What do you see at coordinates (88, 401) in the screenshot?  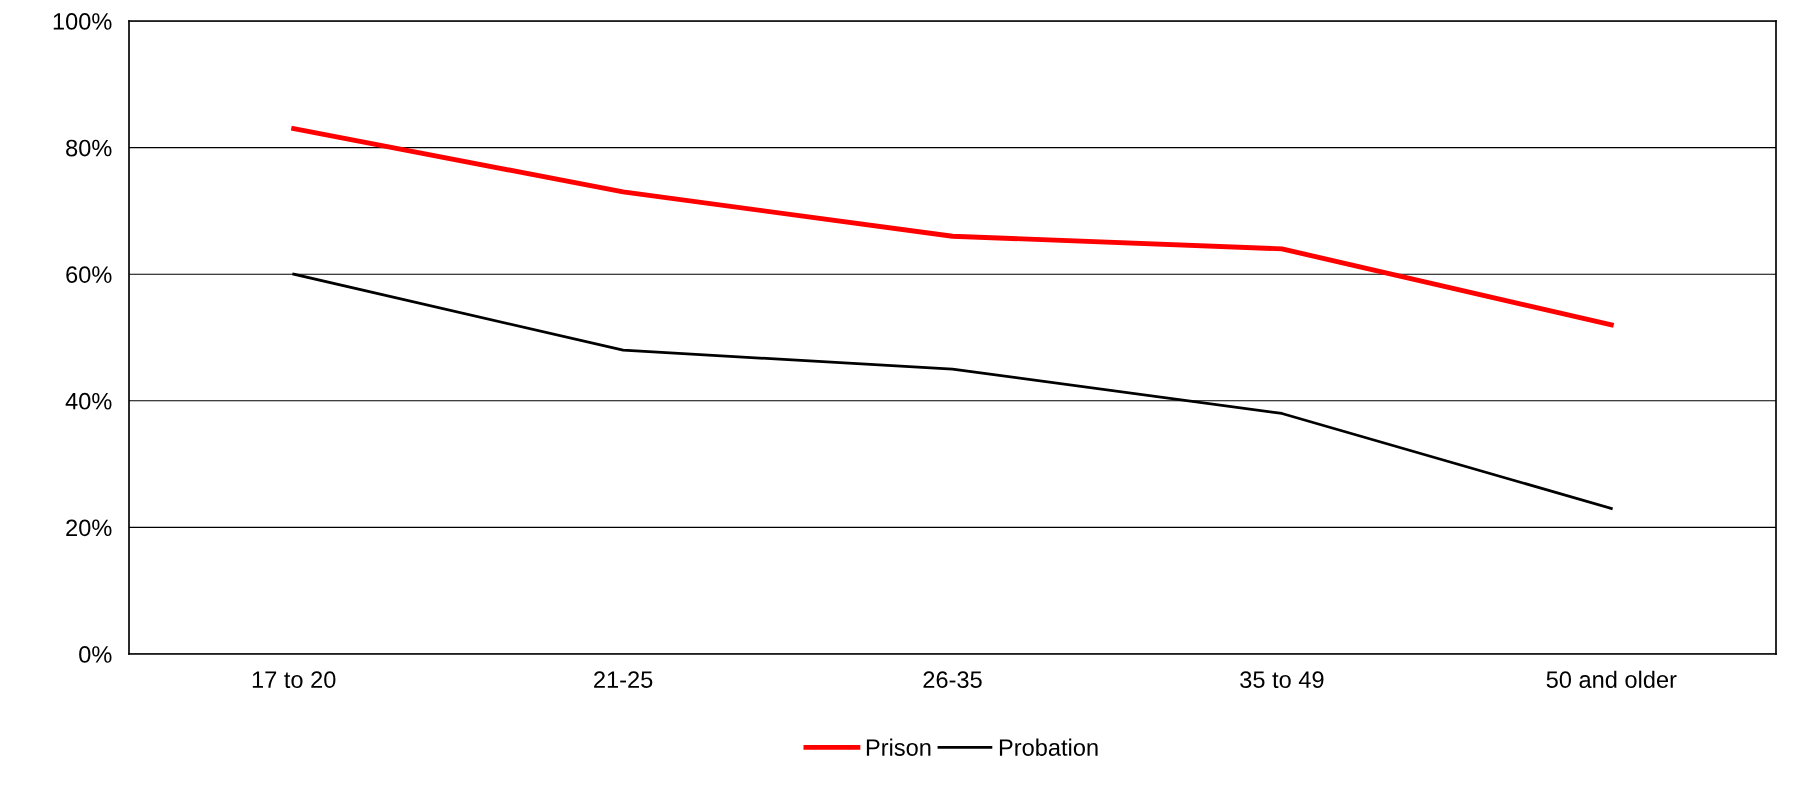 I see `y-tick-label: 40%` at bounding box center [88, 401].